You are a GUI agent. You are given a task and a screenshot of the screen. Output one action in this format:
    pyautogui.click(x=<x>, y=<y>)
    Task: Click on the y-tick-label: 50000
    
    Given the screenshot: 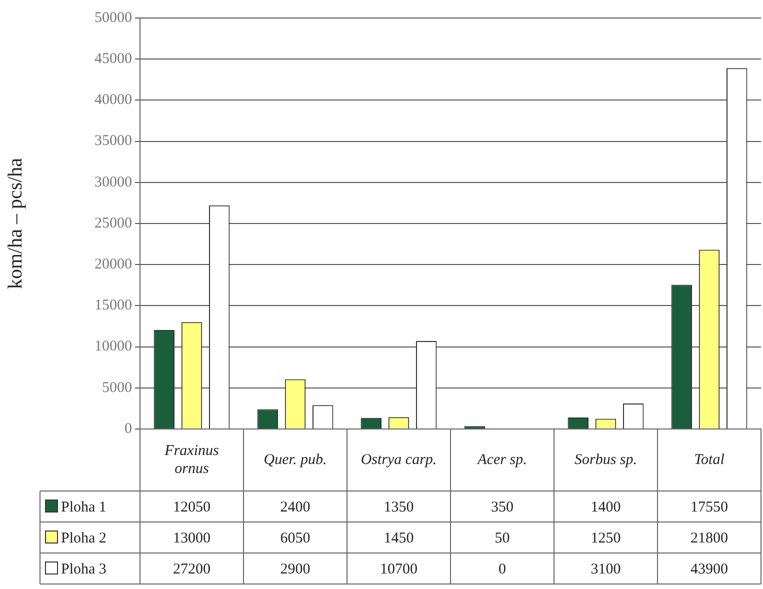 What is the action you would take?
    pyautogui.click(x=113, y=18)
    